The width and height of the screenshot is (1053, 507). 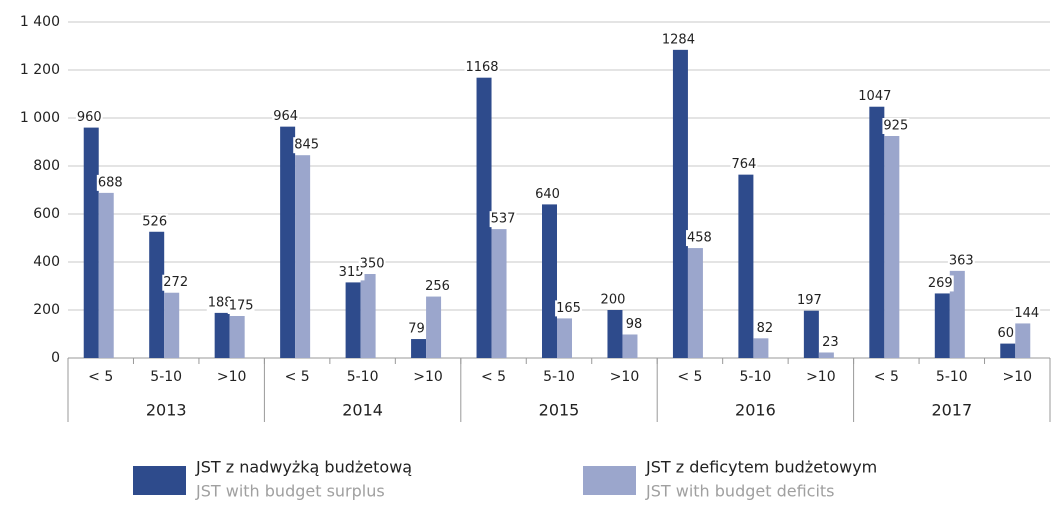 What do you see at coordinates (362, 410) in the screenshot?
I see `group-label: 2014` at bounding box center [362, 410].